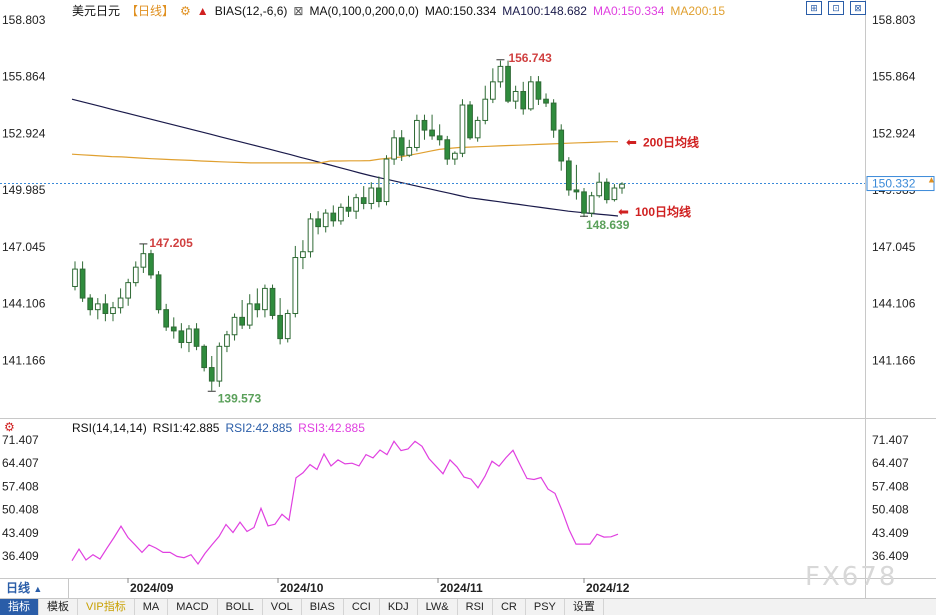  What do you see at coordinates (931, 180) in the screenshot?
I see `current-price-marker-icon: ▲` at bounding box center [931, 180].